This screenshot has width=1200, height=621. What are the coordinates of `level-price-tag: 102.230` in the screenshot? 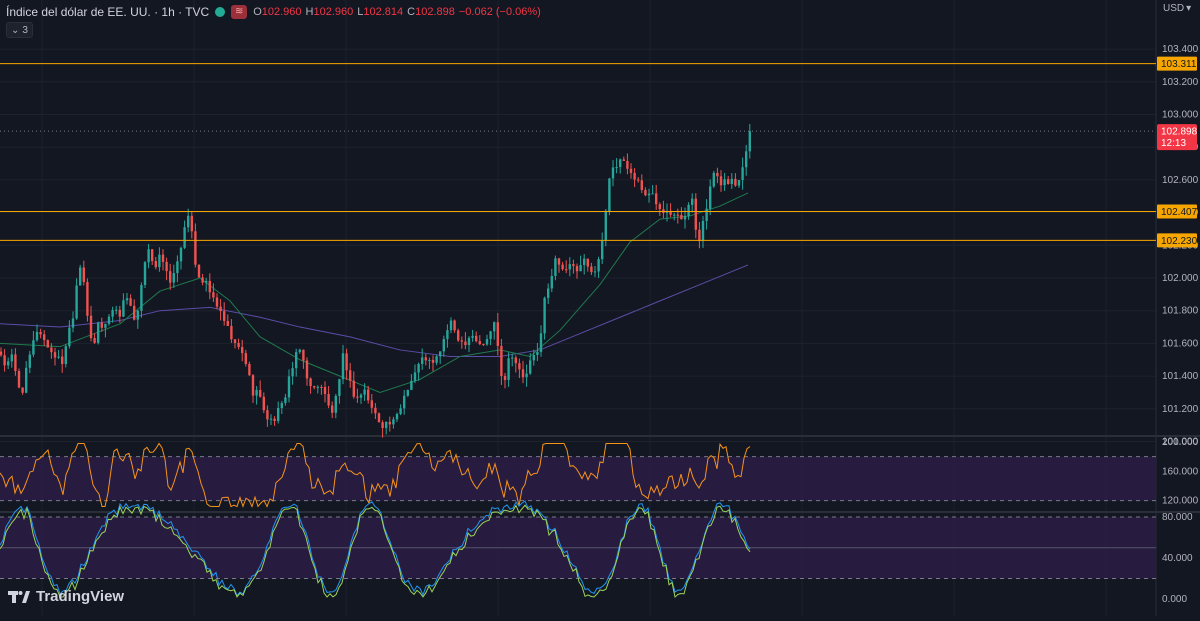 It's located at (1177, 240).